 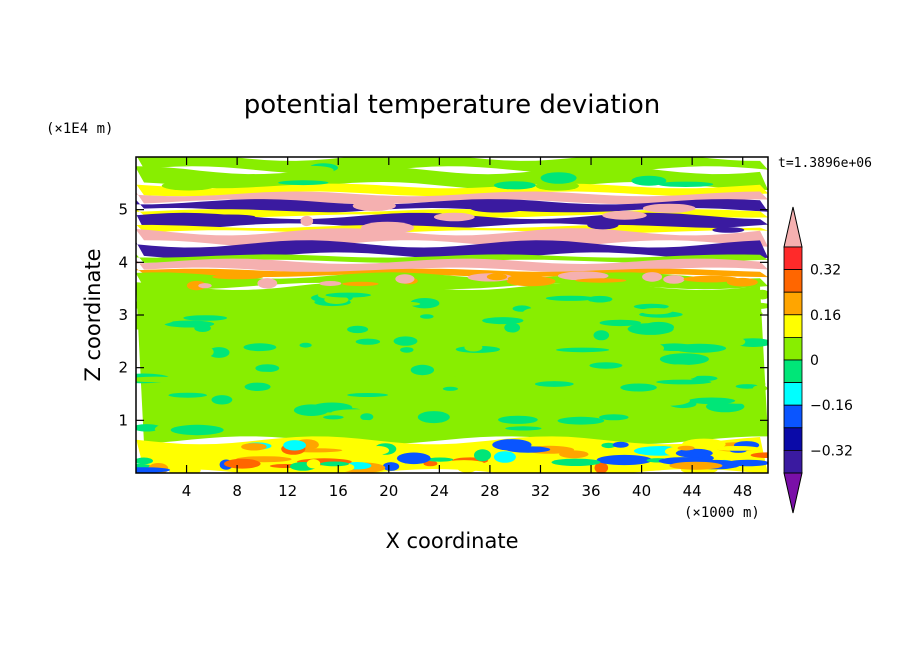 What do you see at coordinates (287, 491) in the screenshot?
I see `x-tick-label: 12` at bounding box center [287, 491].